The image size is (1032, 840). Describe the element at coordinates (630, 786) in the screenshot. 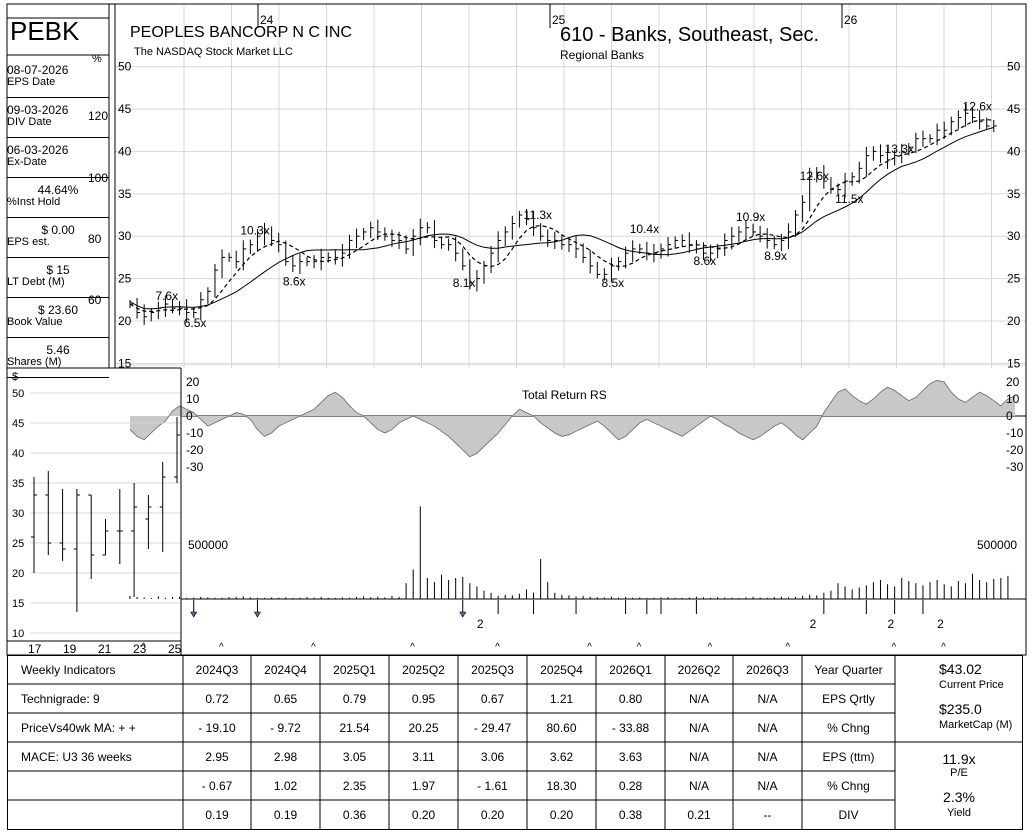

I see `table-cell: 0.28` at that location.